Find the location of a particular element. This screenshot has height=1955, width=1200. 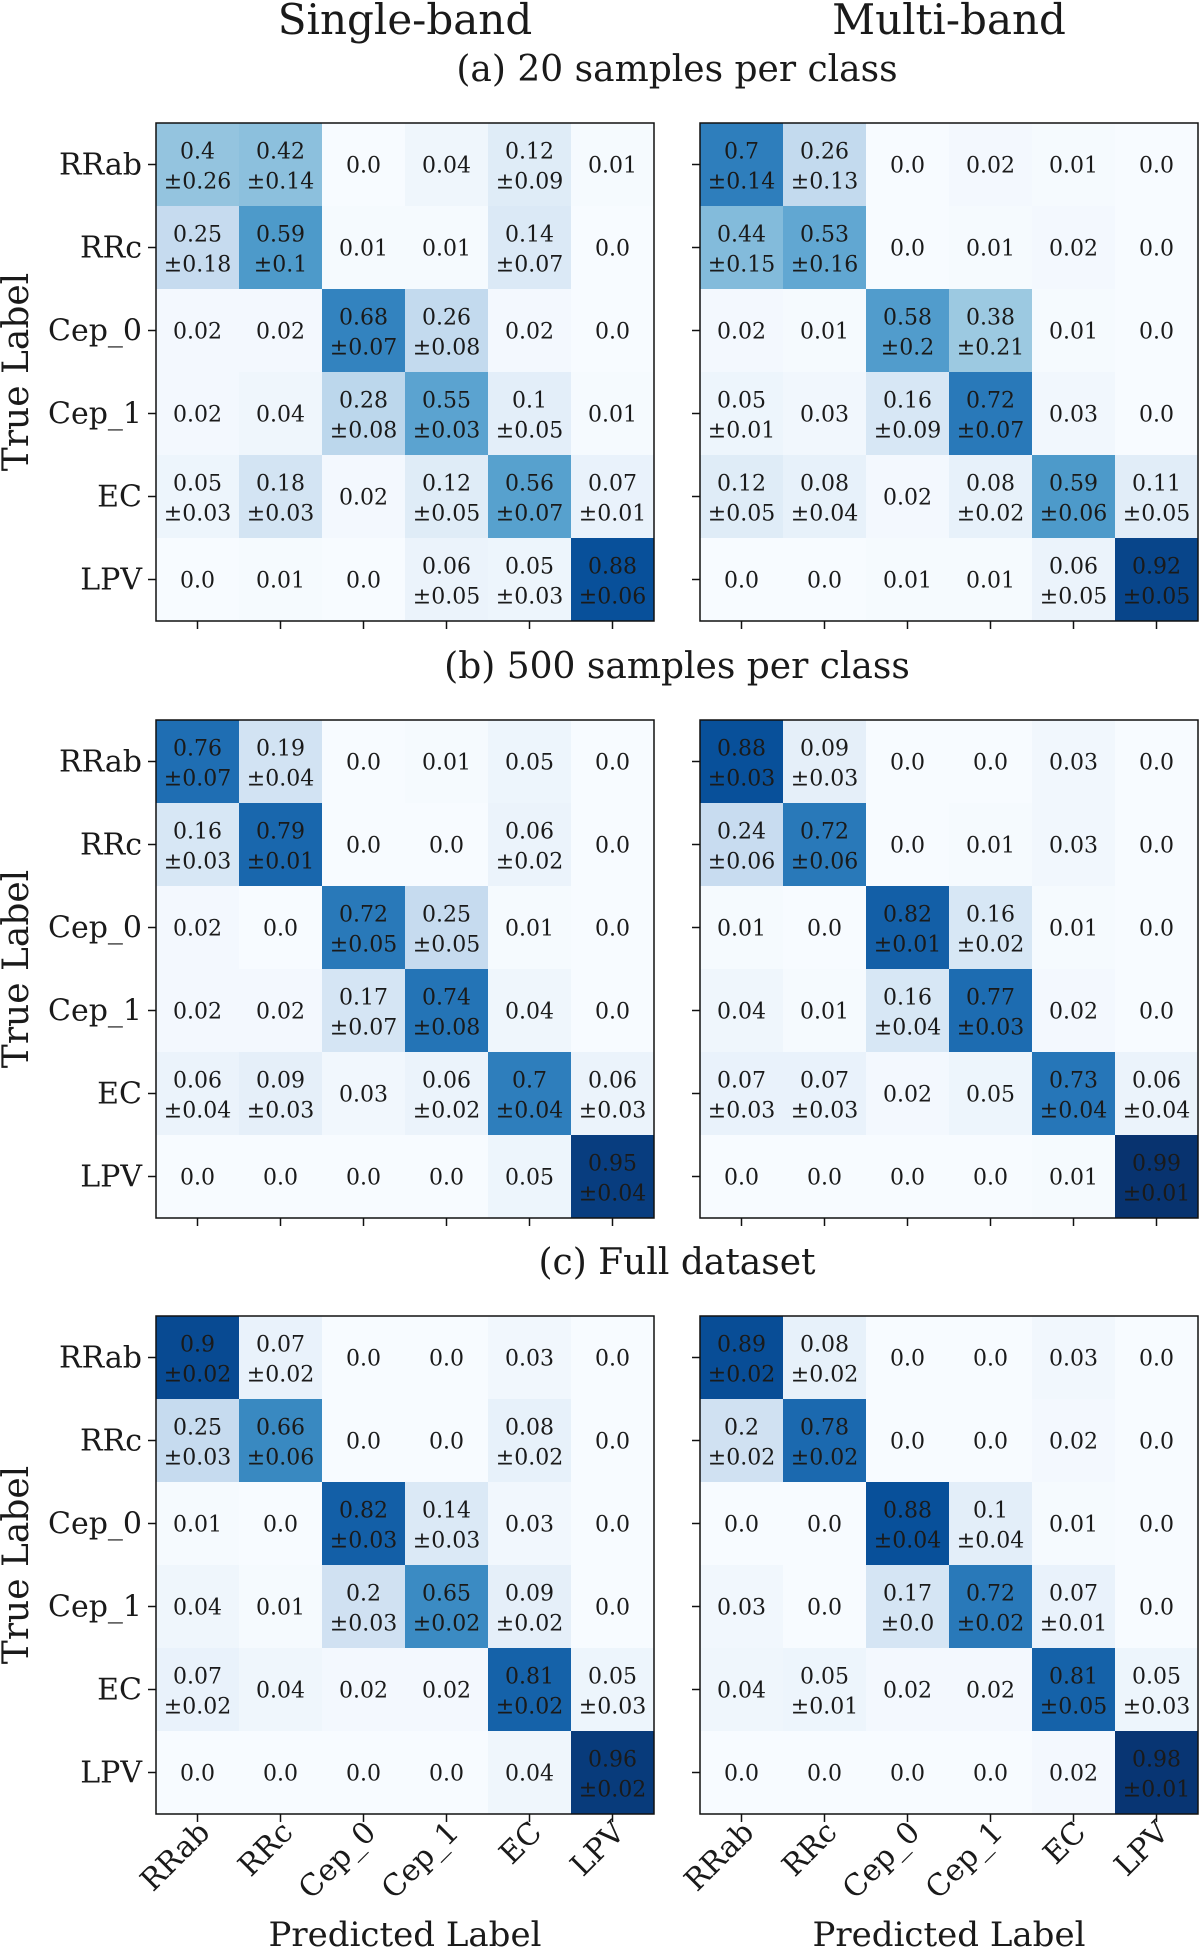

cell-value-2-multi-band-4-4: 0.81 is located at coordinates (1073, 1677).